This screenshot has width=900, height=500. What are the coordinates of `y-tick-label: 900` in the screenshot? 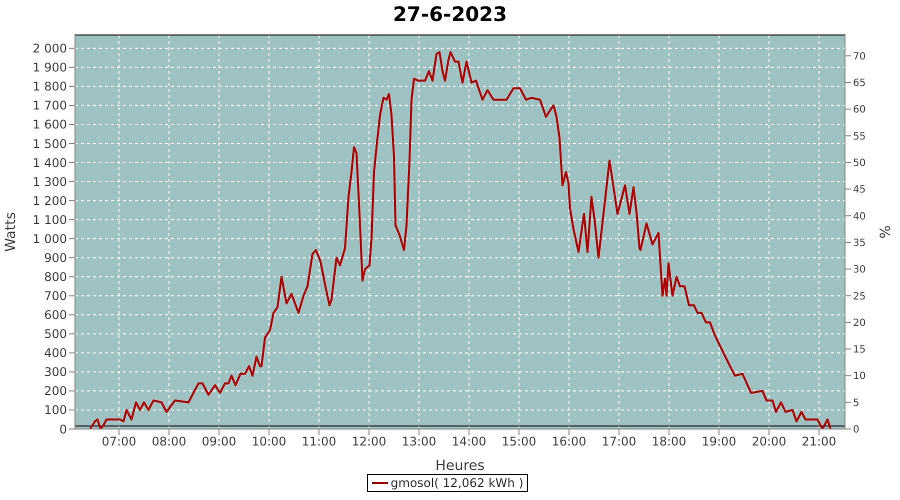 It's located at (55, 257).